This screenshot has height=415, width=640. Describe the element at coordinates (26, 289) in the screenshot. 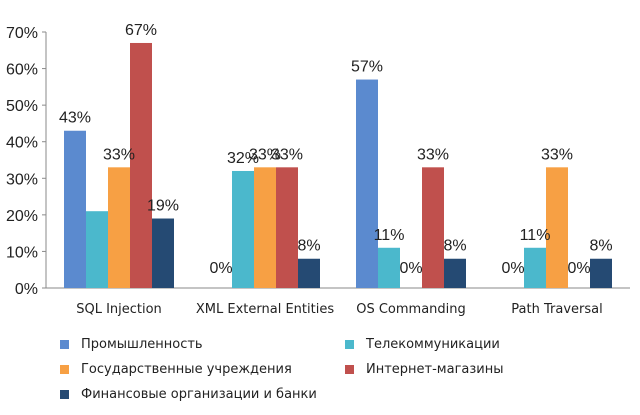

I see `y-tick-label: 0%` at that location.